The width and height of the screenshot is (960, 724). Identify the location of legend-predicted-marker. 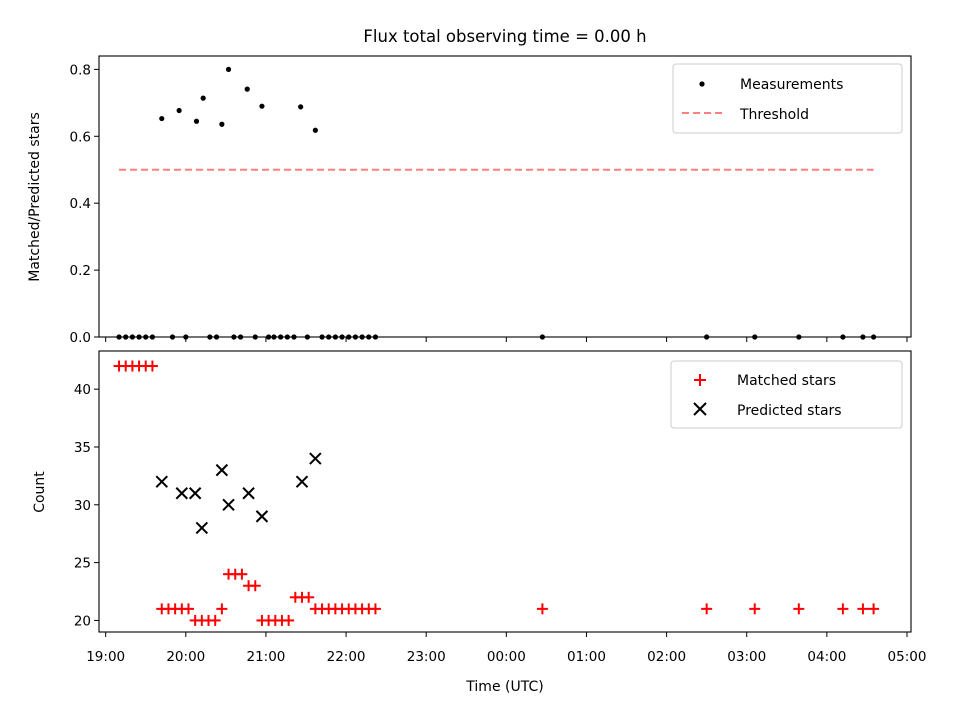
(700, 409).